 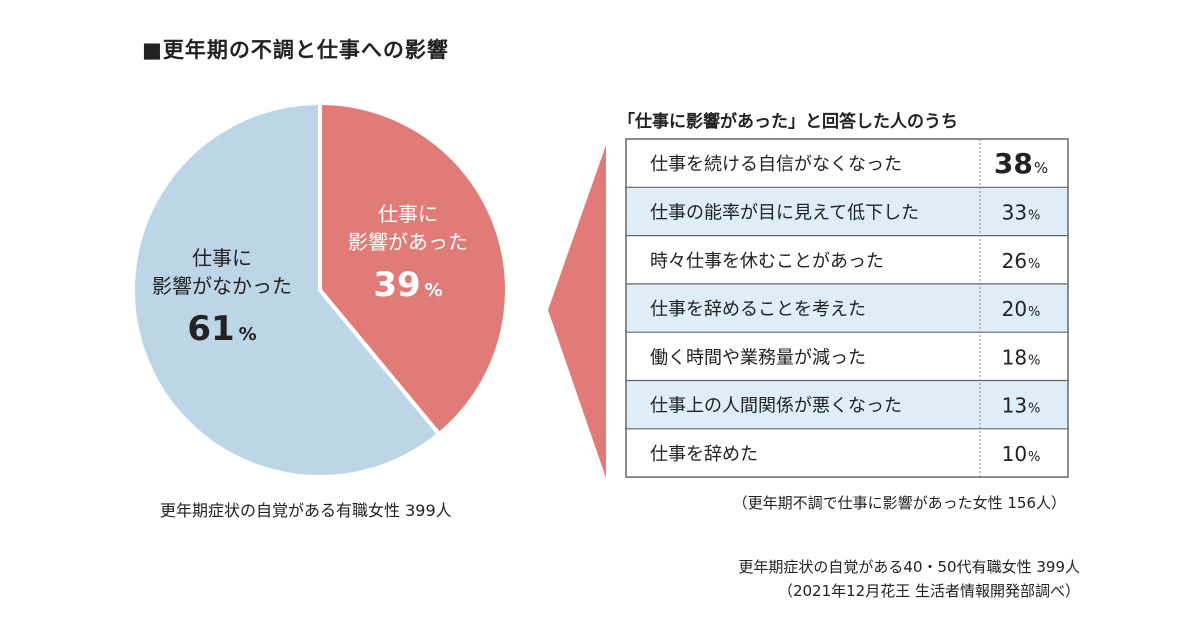 I want to click on table-row-label: 仕事を続ける自信がなくなった, so click(x=776, y=164).